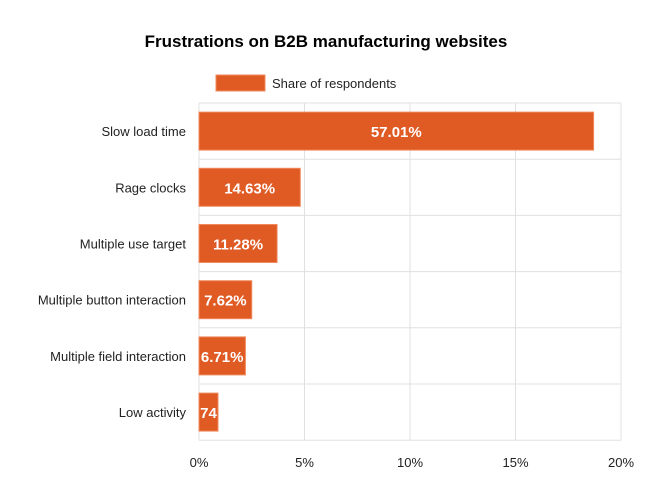  Describe the element at coordinates (334, 83) in the screenshot. I see `legend-label: Share of respondents` at that location.